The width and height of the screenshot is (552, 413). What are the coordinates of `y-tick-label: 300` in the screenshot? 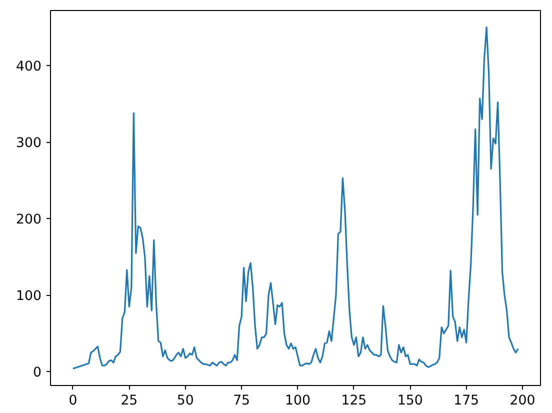 It's located at (29, 144).